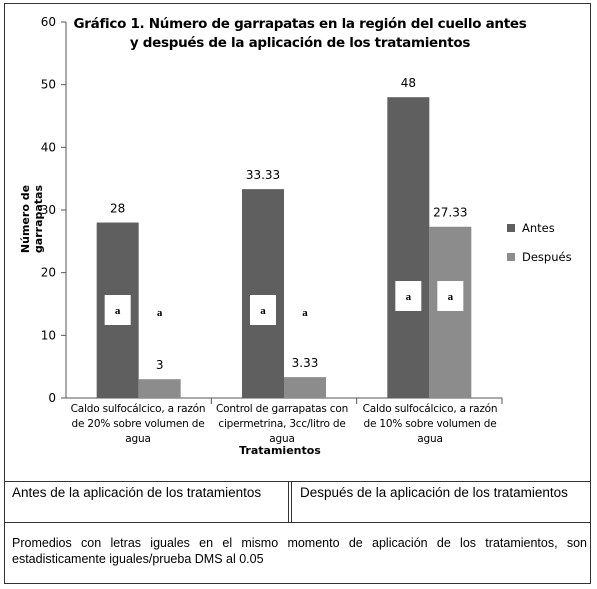 Image resolution: width=597 pixels, height=589 pixels. Describe the element at coordinates (48, 85) in the screenshot. I see `y-tick-label: 50` at that location.